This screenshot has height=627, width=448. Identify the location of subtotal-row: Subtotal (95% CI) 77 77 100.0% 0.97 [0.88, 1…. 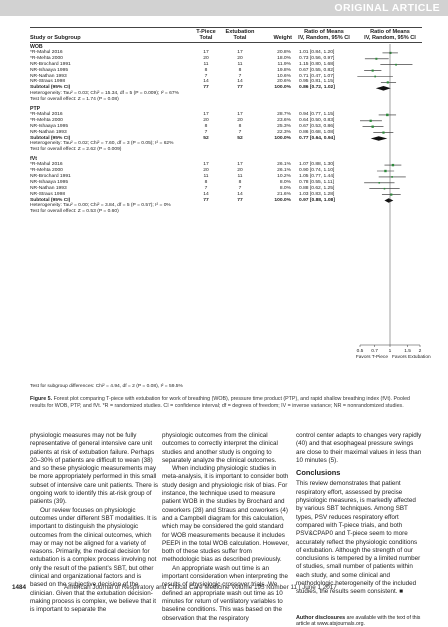
(224, 201).